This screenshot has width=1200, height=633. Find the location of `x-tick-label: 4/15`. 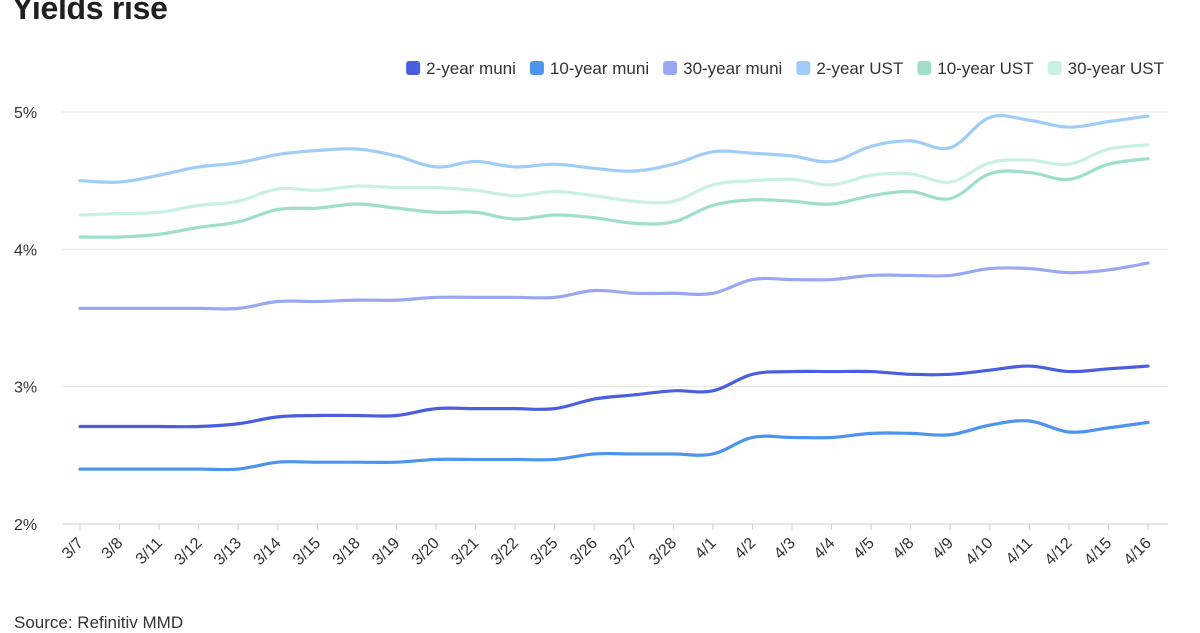

x-tick-label: 4/15 is located at coordinates (1098, 552).